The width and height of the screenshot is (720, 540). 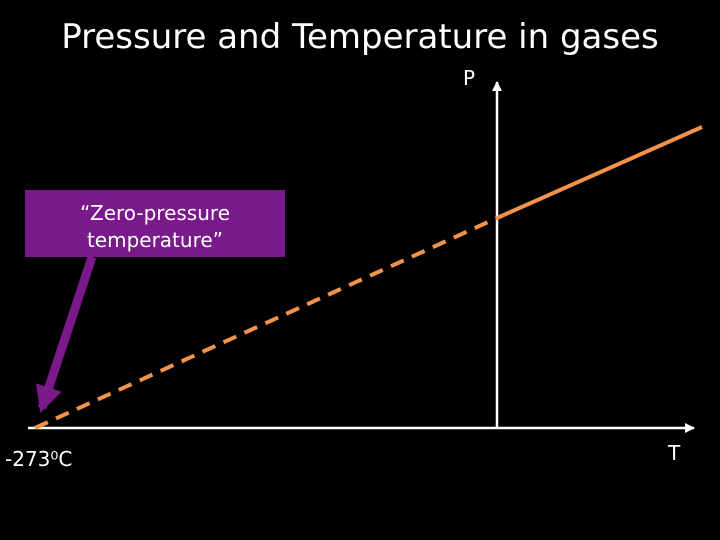 What do you see at coordinates (674, 453) in the screenshot?
I see `x-axis-label: T` at bounding box center [674, 453].